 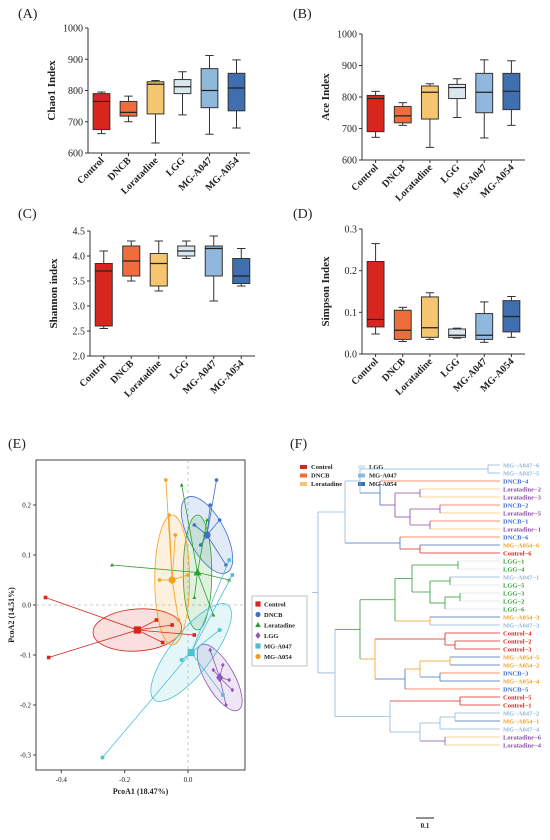 What do you see at coordinates (279, 631) in the screenshot?
I see `pcoa-legend: Control DNCB Loratadine LGG MG-A047 MG-A054` at bounding box center [279, 631].